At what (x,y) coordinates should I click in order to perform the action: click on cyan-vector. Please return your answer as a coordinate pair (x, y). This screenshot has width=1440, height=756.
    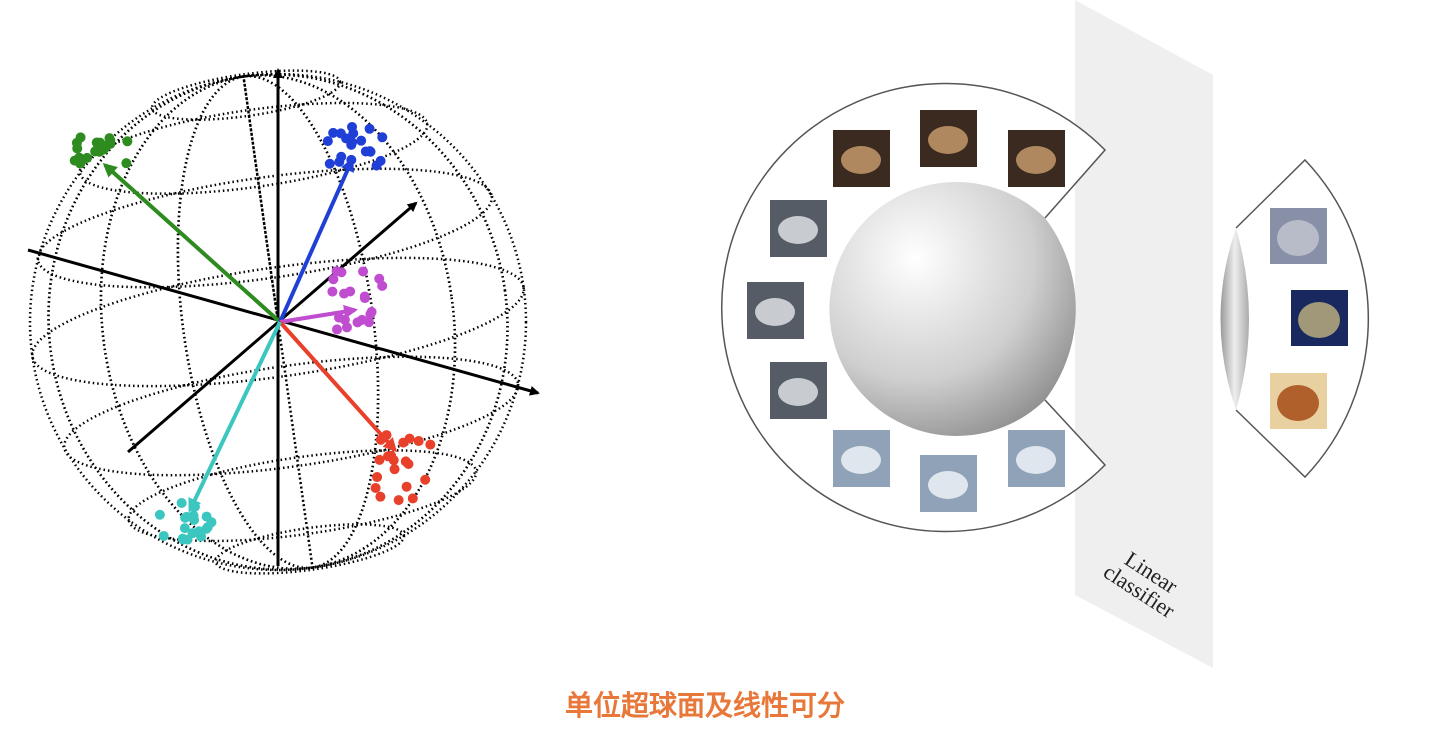
    Looking at the image, I should click on (235, 417).